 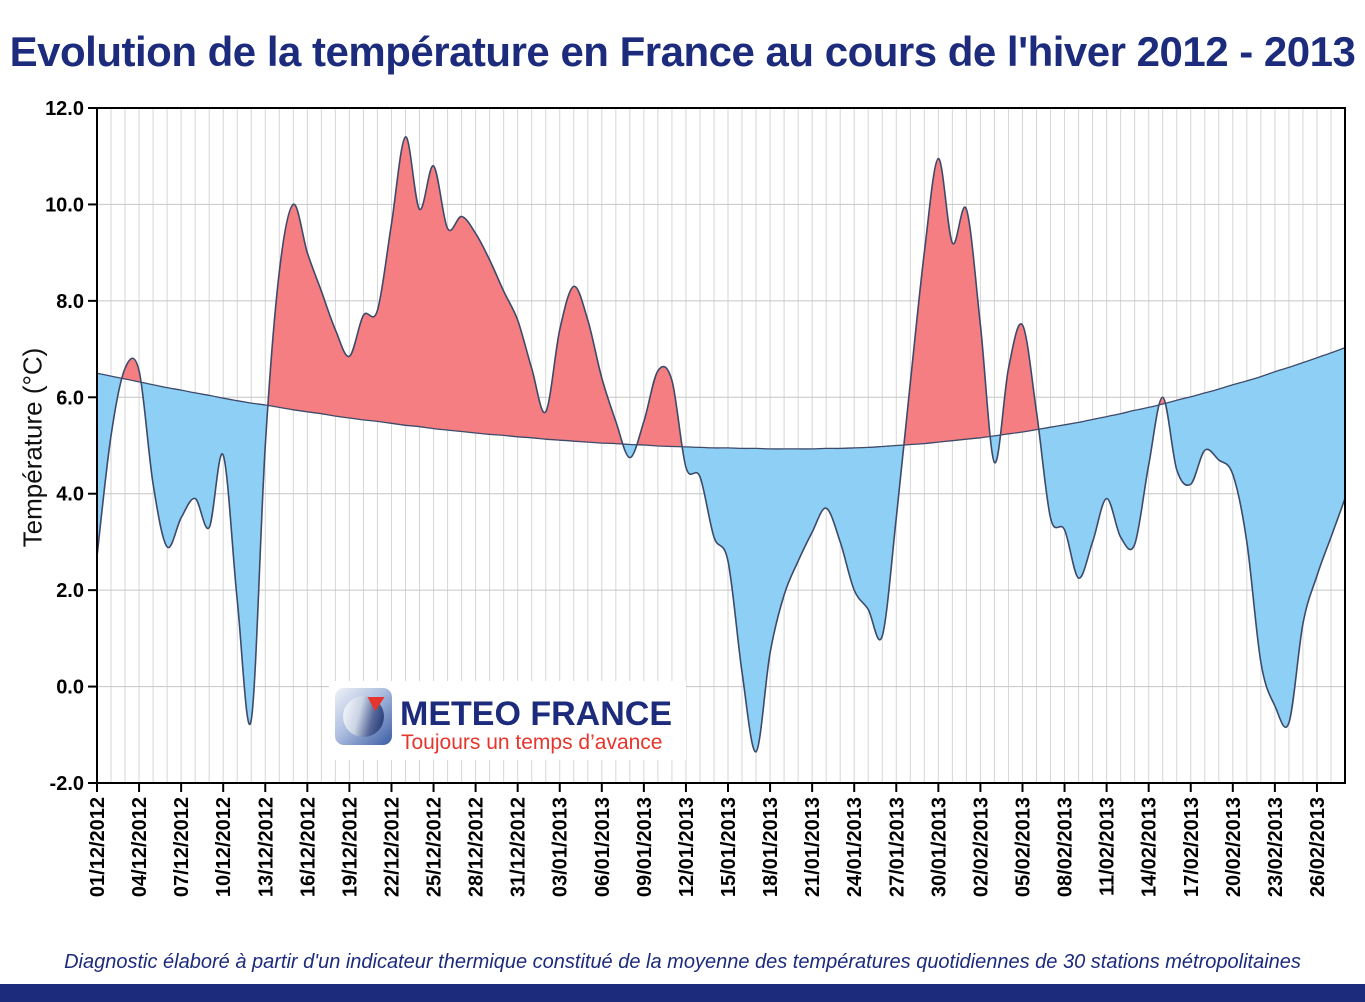 What do you see at coordinates (224, 847) in the screenshot?
I see `x-tick-label: 10/12/2012` at bounding box center [224, 847].